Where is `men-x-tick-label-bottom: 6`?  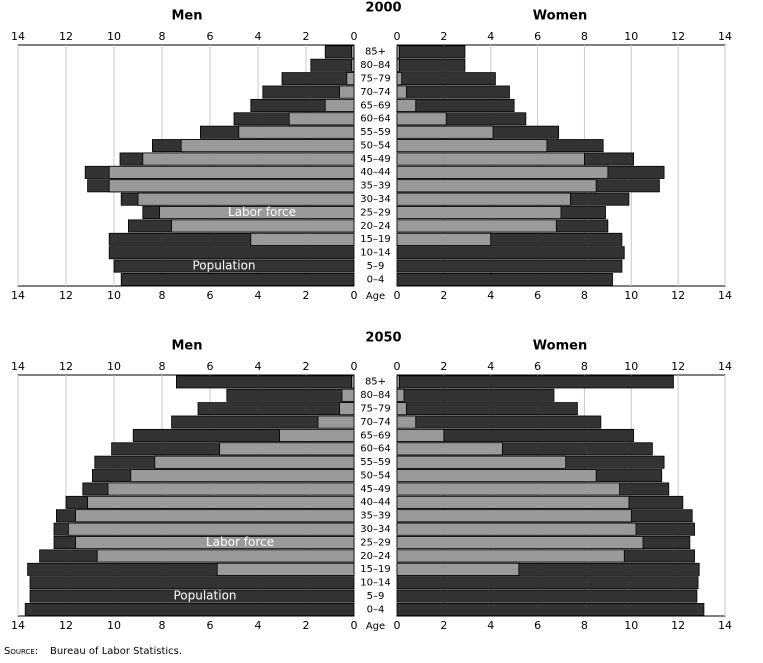 men-x-tick-label-bottom: 6 is located at coordinates (210, 295).